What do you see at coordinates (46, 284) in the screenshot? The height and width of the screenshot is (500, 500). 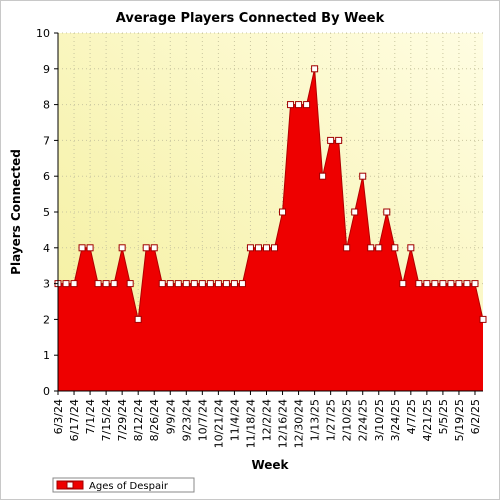 I see `y-tick-label: 3` at bounding box center [46, 284].